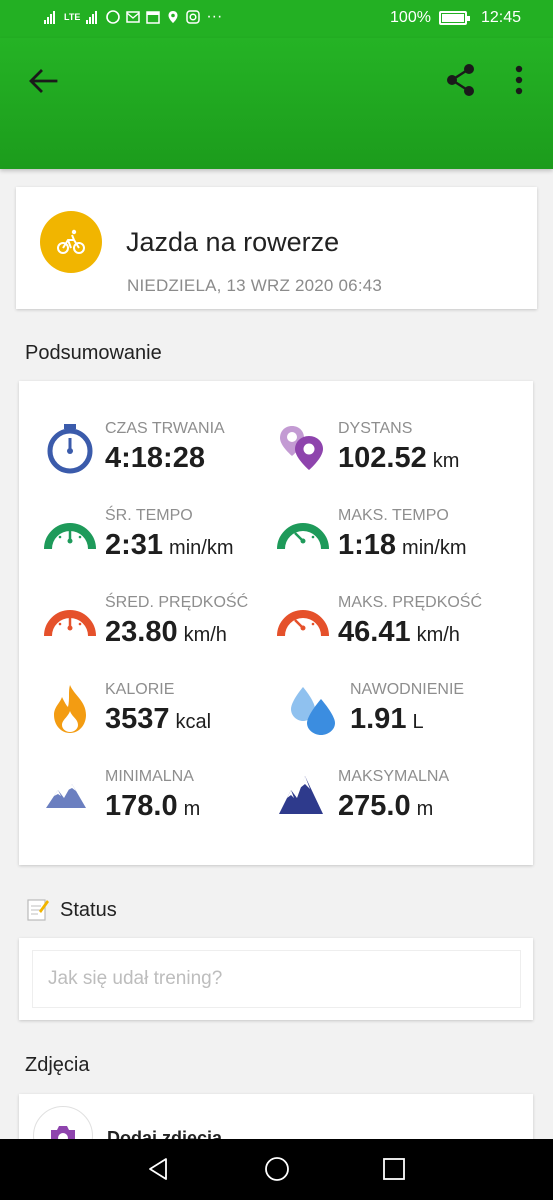 Image resolution: width=553 pixels, height=1200 pixels. I want to click on nav-recents-icon, so click(394, 1169).